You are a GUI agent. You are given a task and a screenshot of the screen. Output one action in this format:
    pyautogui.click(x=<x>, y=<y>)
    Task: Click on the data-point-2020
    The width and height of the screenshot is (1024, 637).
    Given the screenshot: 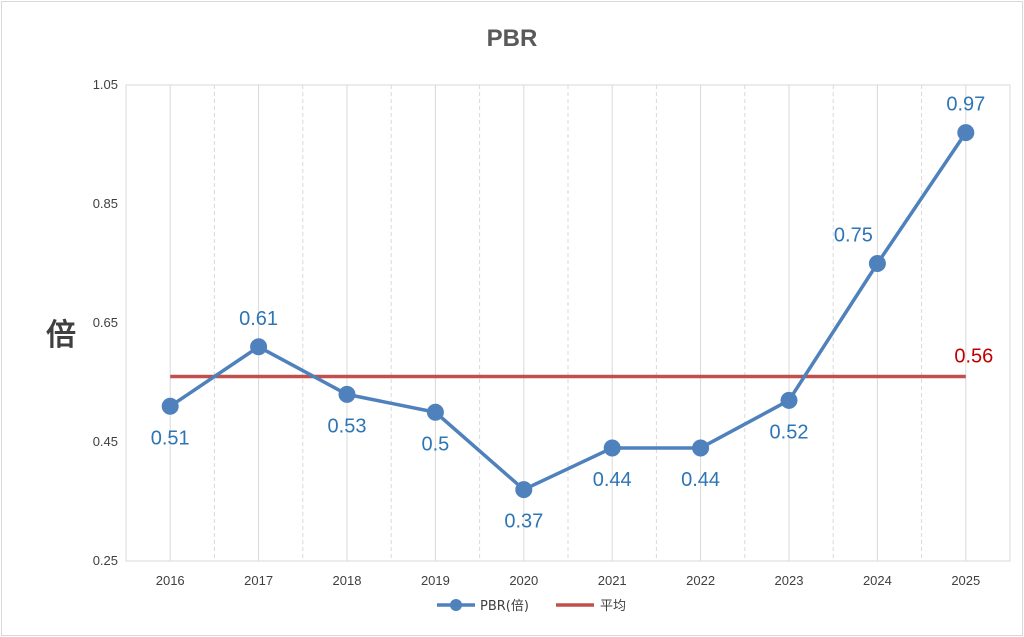 What is the action you would take?
    pyautogui.click(x=524, y=490)
    